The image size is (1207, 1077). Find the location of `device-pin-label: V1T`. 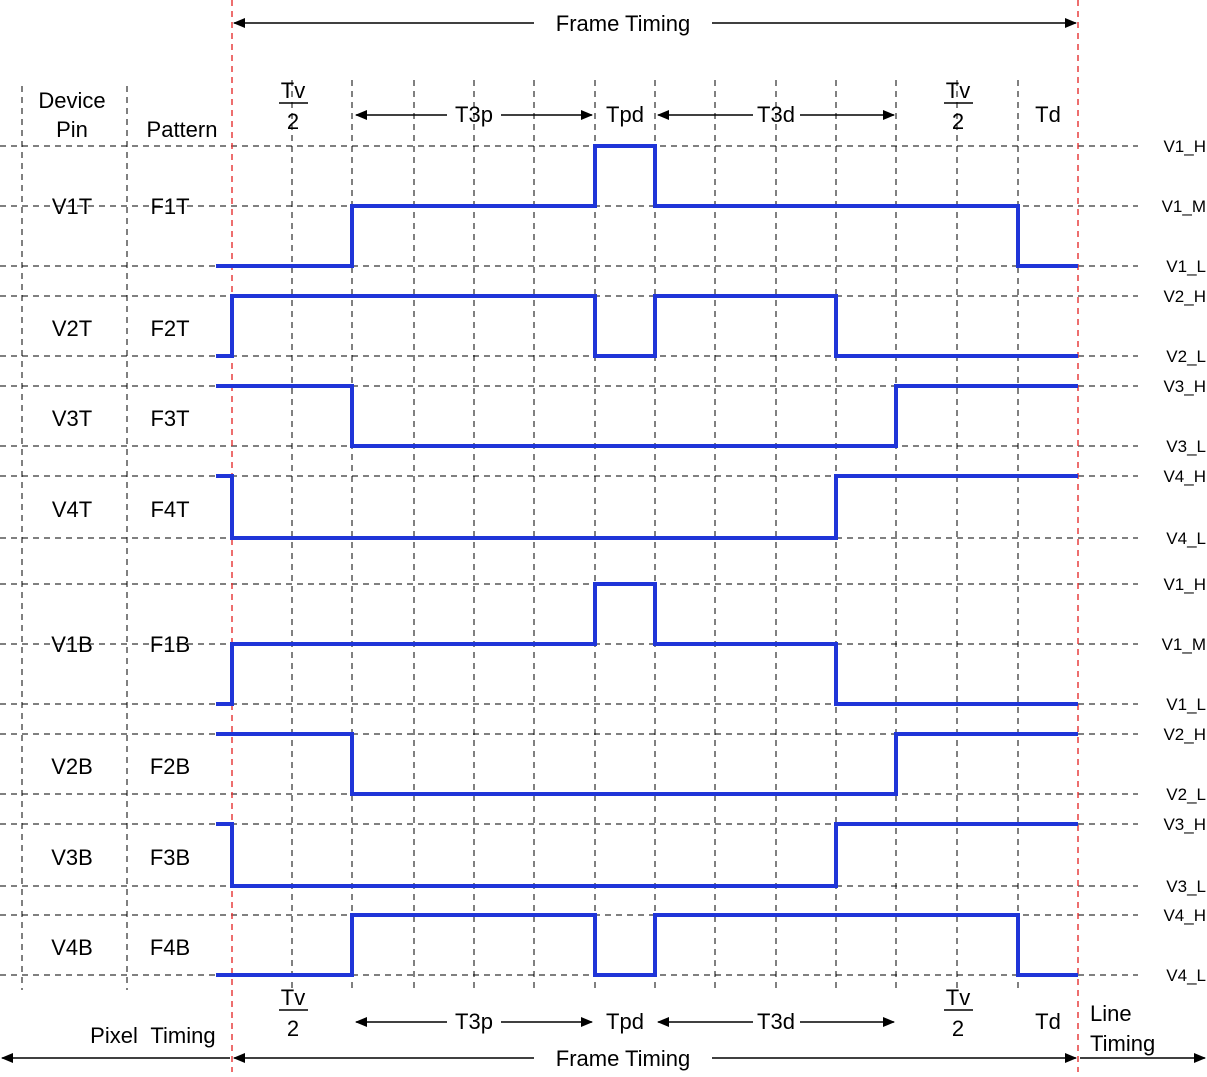

device-pin-label: V1T is located at coordinates (72, 206).